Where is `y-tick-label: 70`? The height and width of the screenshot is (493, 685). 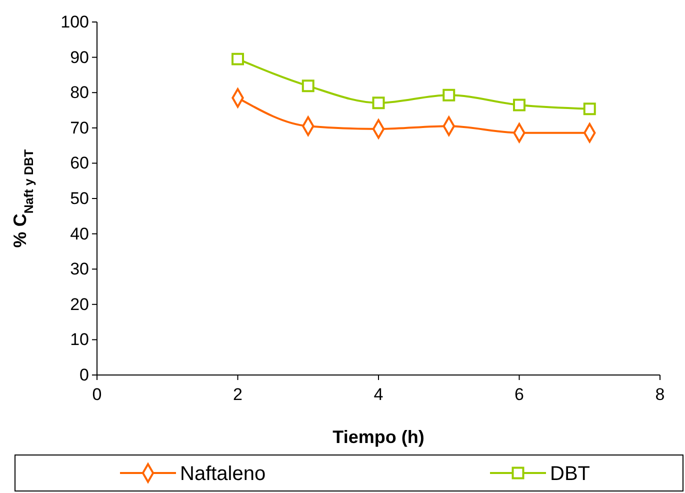 y-tick-label: 70 is located at coordinates (79, 128).